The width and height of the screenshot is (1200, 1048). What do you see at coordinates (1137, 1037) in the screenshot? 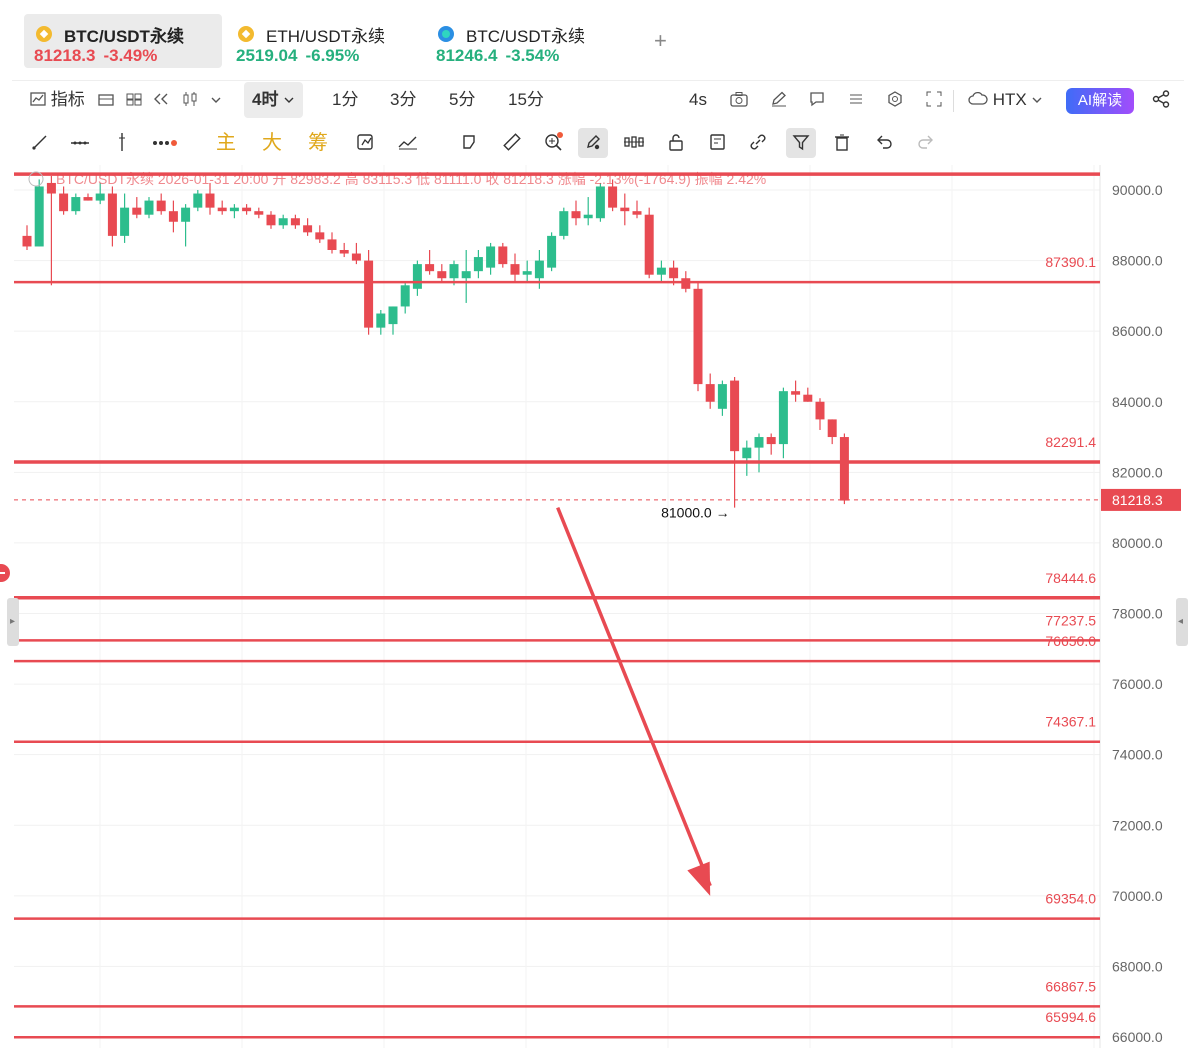
I see `y-tick-label: 66000.0` at bounding box center [1137, 1037].